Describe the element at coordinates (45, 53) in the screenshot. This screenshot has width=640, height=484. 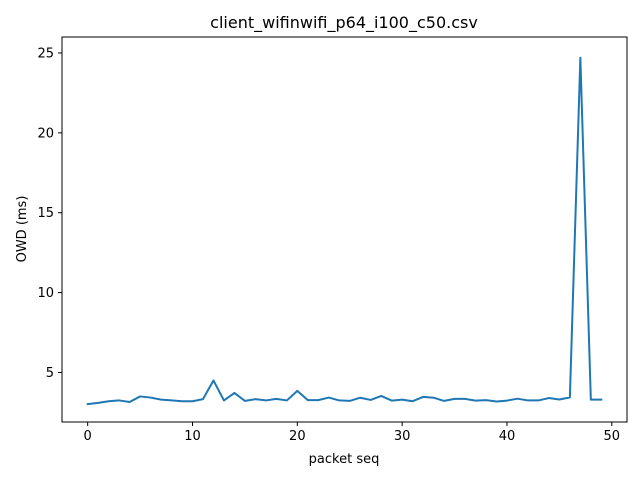
I see `y-tick-label: 25` at that location.